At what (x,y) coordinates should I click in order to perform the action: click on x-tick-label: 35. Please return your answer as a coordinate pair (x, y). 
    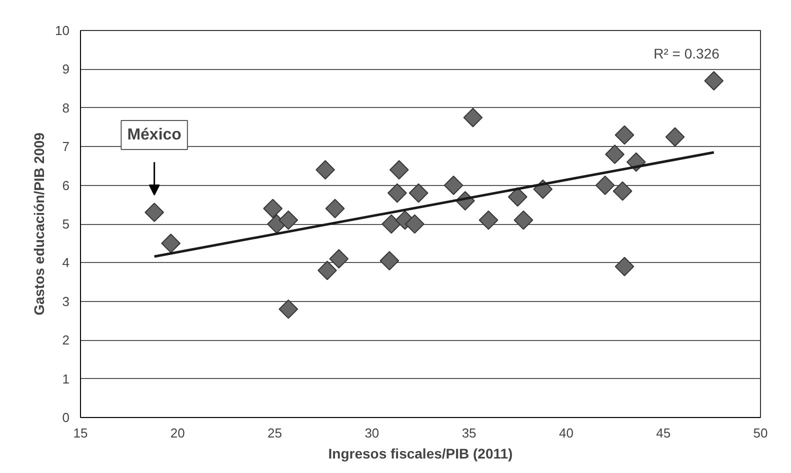
    Looking at the image, I should click on (469, 433).